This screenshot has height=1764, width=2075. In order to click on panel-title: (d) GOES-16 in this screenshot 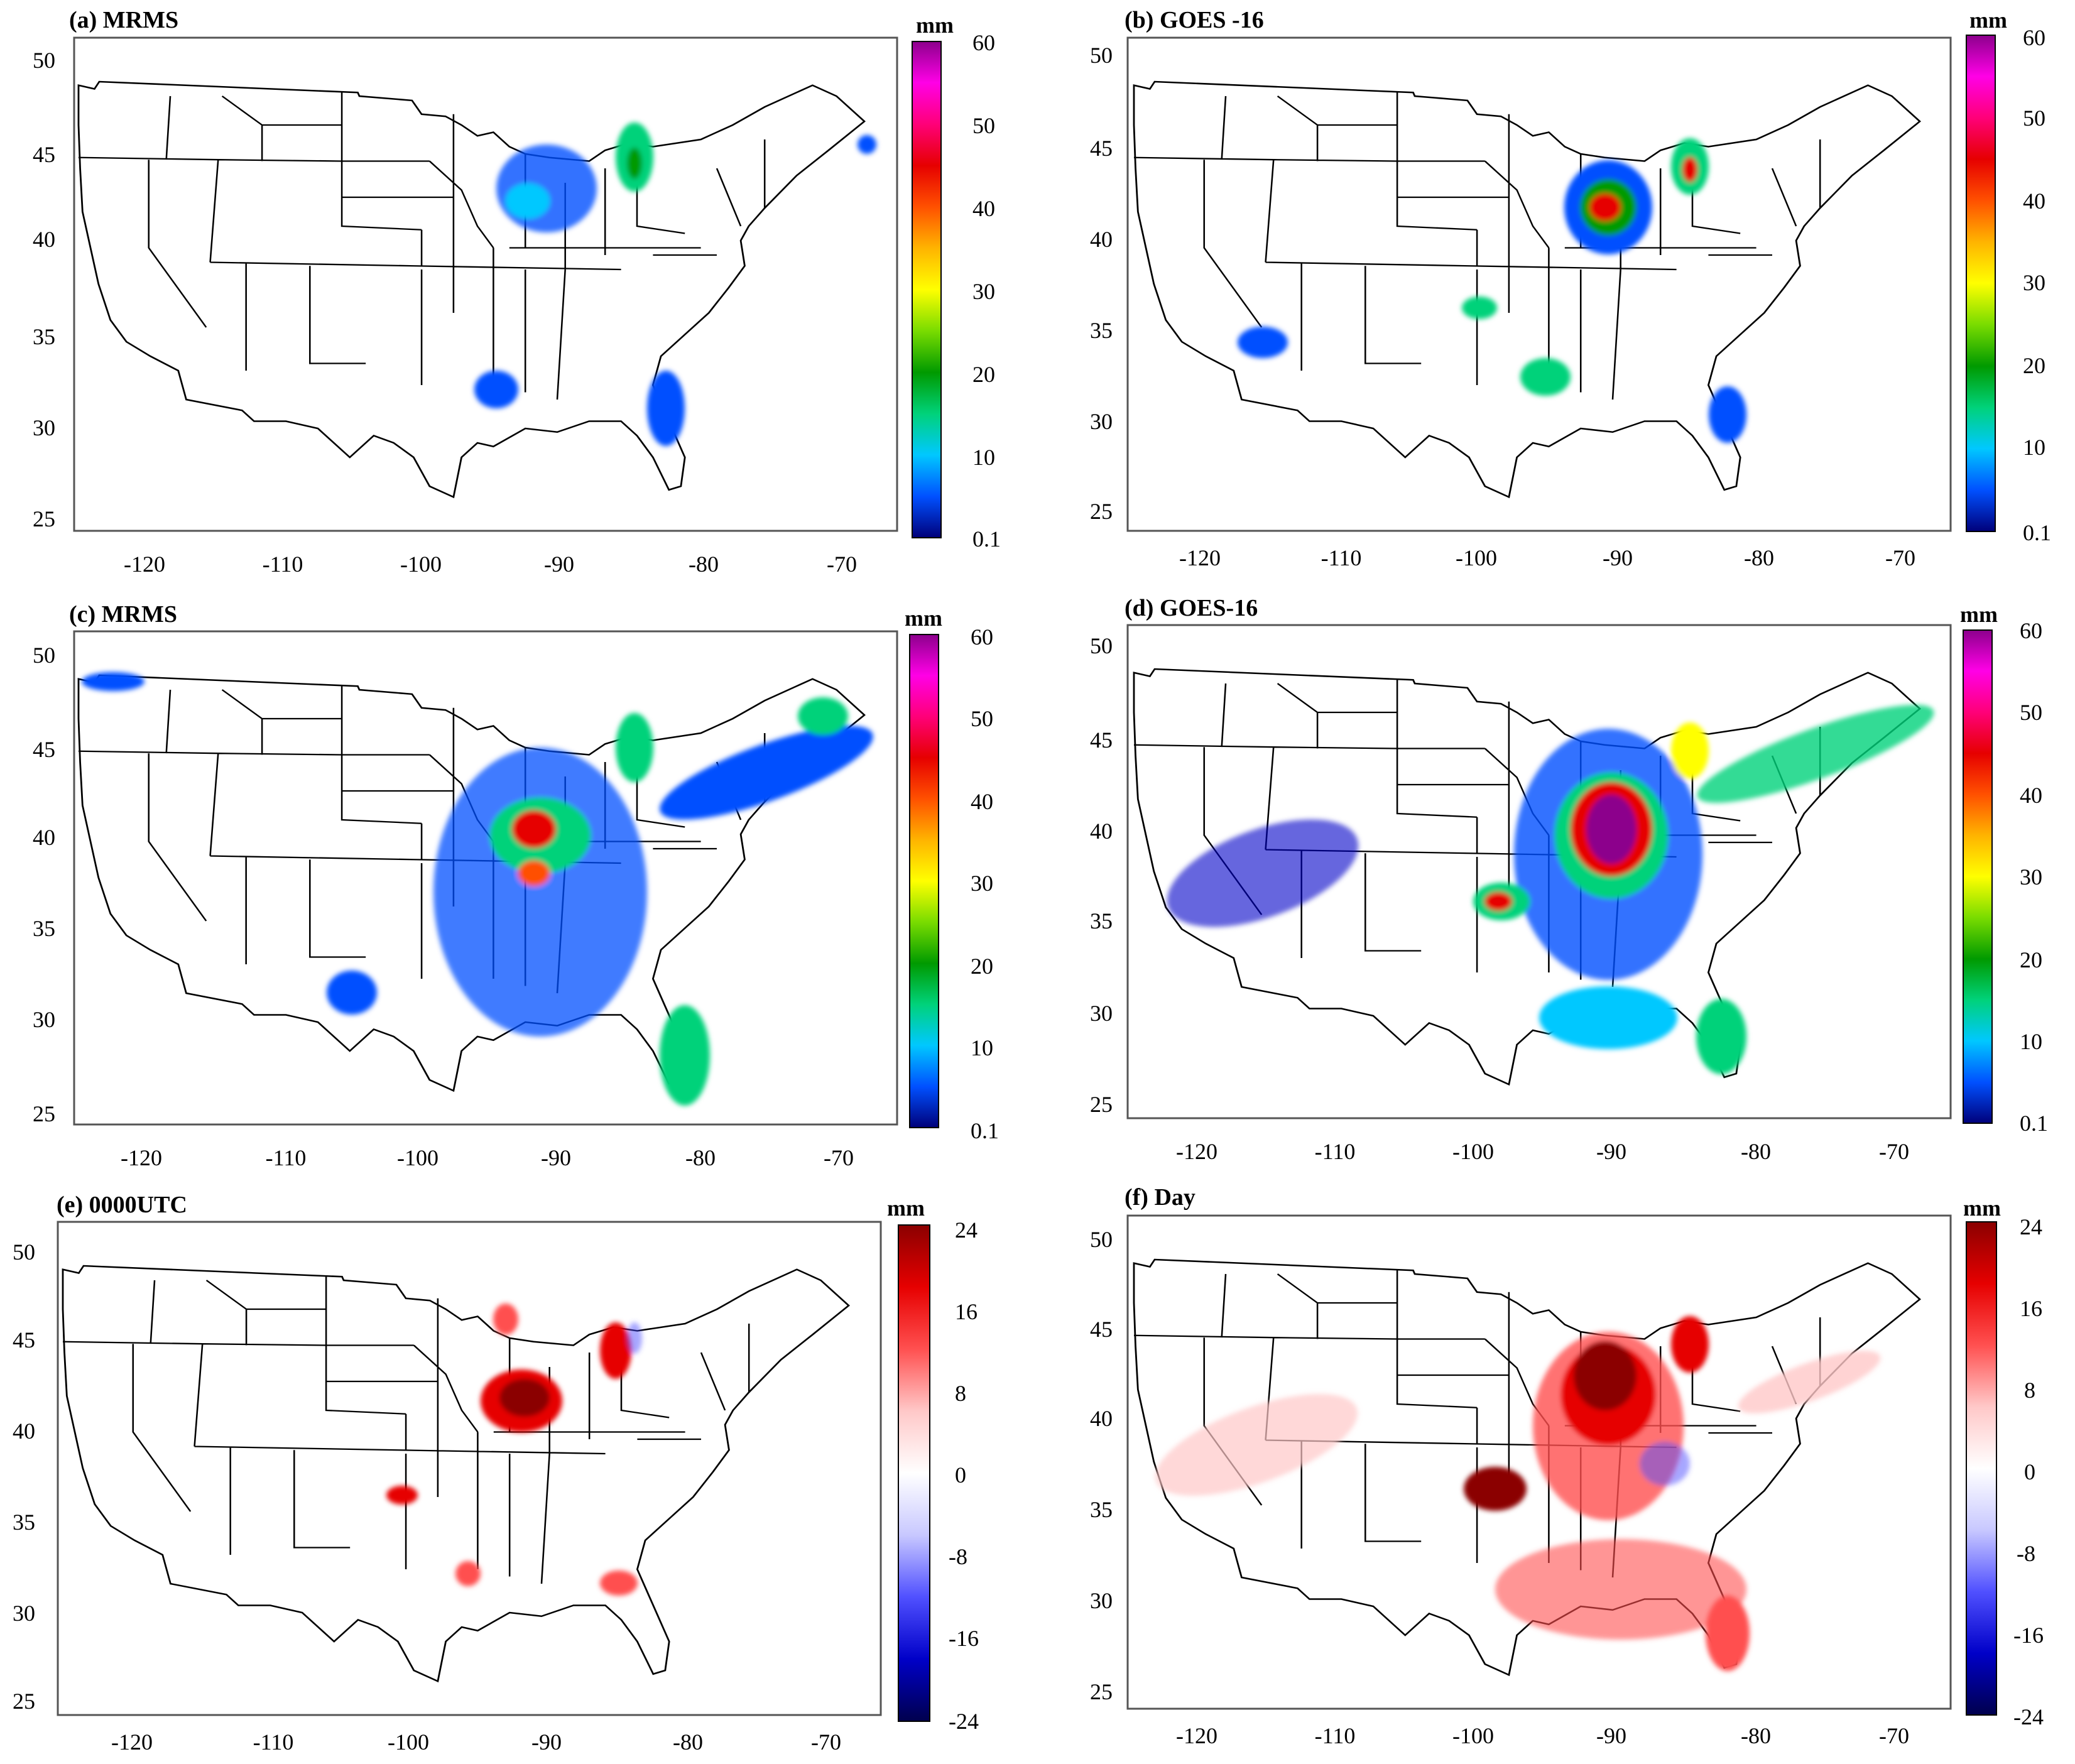, I will do `click(1191, 608)`.